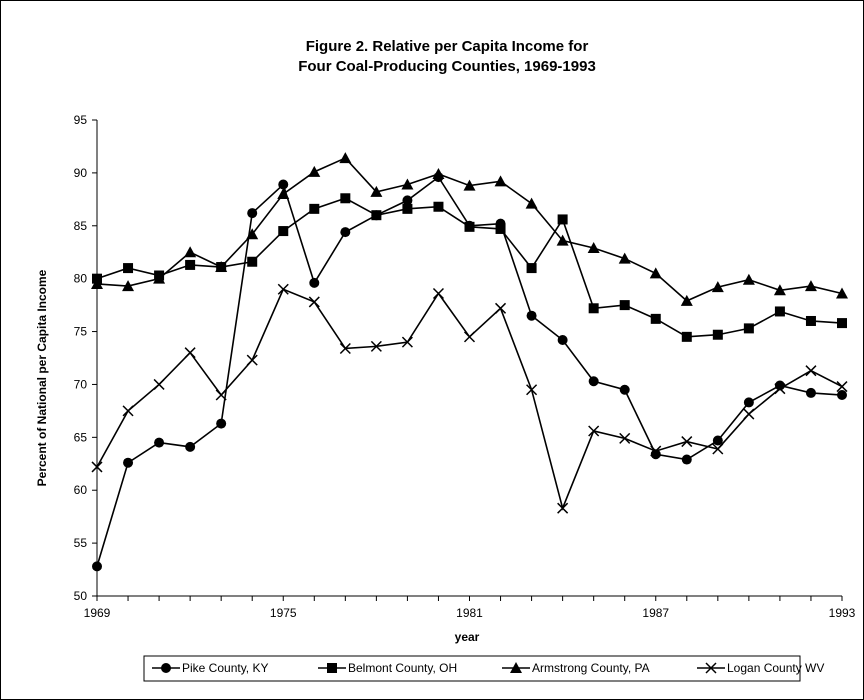  I want to click on x-tick-label: 1981, so click(469, 613).